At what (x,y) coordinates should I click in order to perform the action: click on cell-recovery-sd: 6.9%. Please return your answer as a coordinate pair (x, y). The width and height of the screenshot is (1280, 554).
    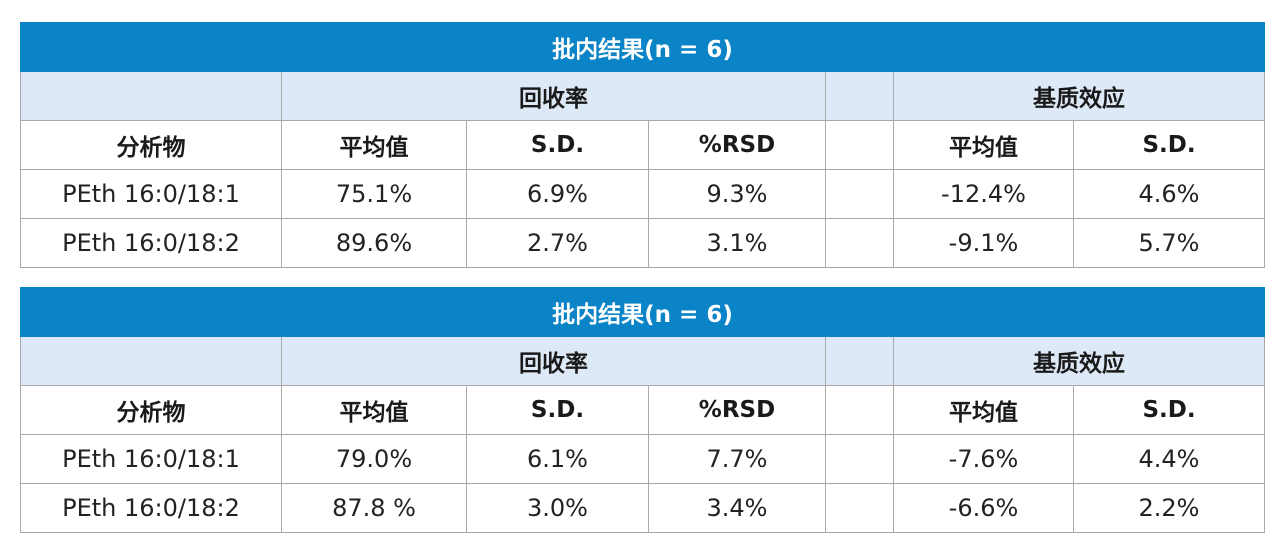
    Looking at the image, I should click on (557, 194).